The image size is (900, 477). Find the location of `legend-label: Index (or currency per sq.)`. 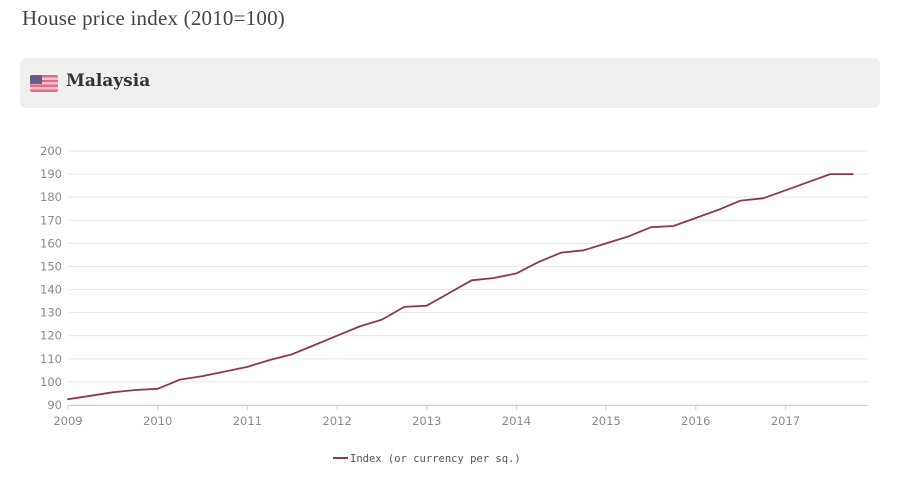

legend-label: Index (or currency per sq.) is located at coordinates (435, 459).